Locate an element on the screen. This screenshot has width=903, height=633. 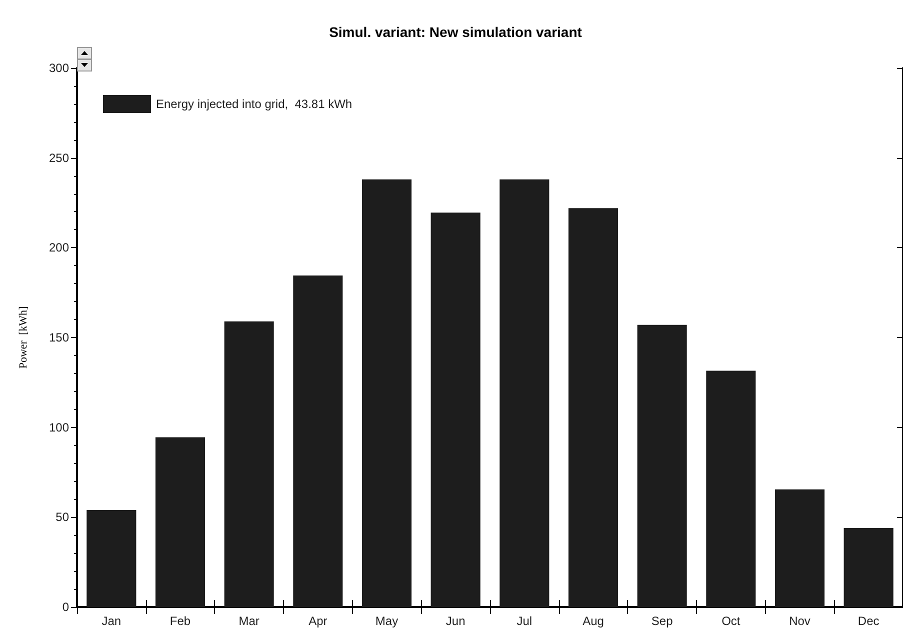
x-tick-label: Sep is located at coordinates (662, 621).